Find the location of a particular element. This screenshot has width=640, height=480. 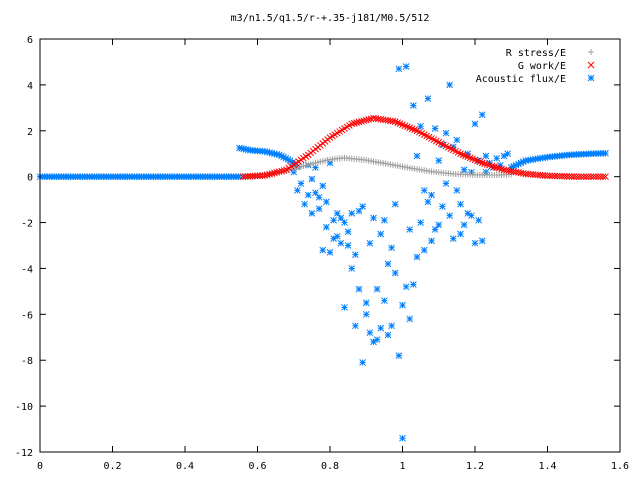

legend-label: G work/E is located at coordinates (542, 66).